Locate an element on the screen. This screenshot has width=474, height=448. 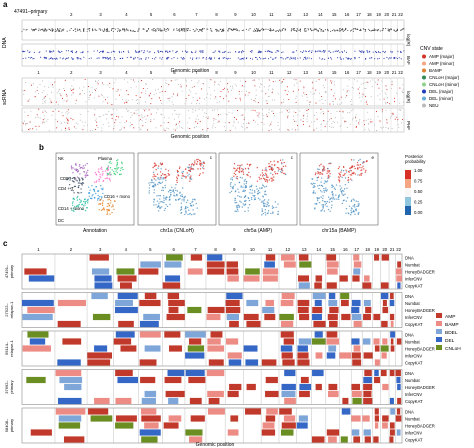
chrom-label: 5 is located at coordinates (151, 72).